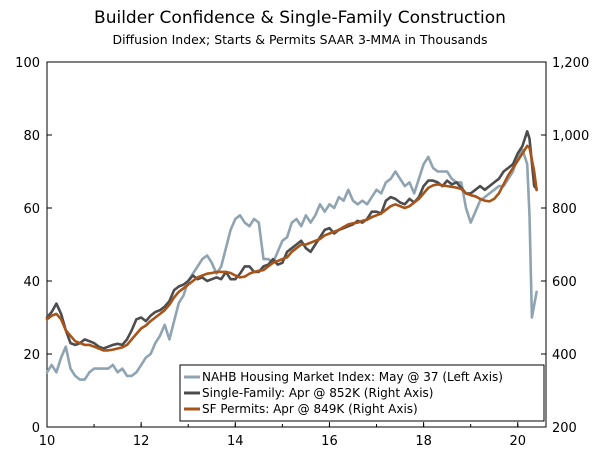  I want to click on legend-item-single-family-label: Single-Family: Apr @ 852K (Right Axis), so click(317, 393).